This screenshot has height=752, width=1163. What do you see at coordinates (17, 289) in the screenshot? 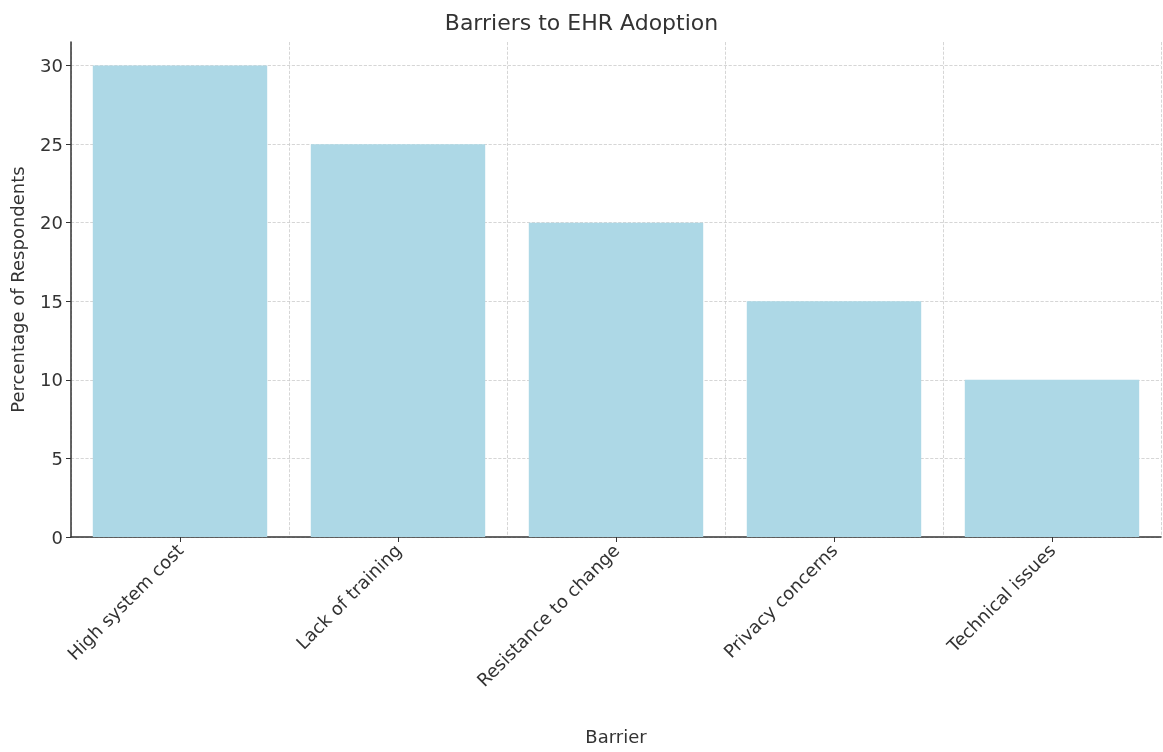
I see `y-axis-title: Percentage of Respondents` at bounding box center [17, 289].